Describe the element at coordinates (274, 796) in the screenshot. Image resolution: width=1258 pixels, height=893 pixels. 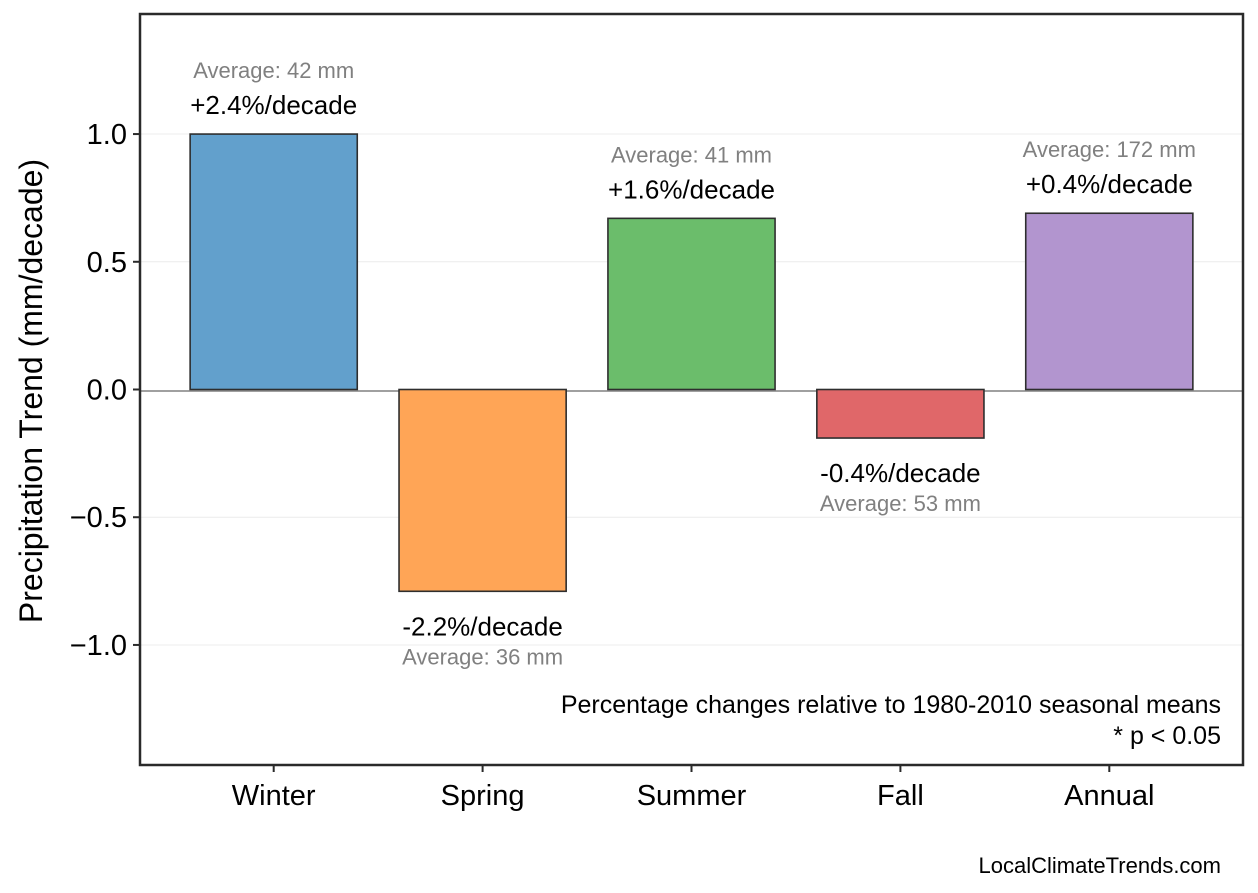
I see `x-tick-label: Winter` at that location.